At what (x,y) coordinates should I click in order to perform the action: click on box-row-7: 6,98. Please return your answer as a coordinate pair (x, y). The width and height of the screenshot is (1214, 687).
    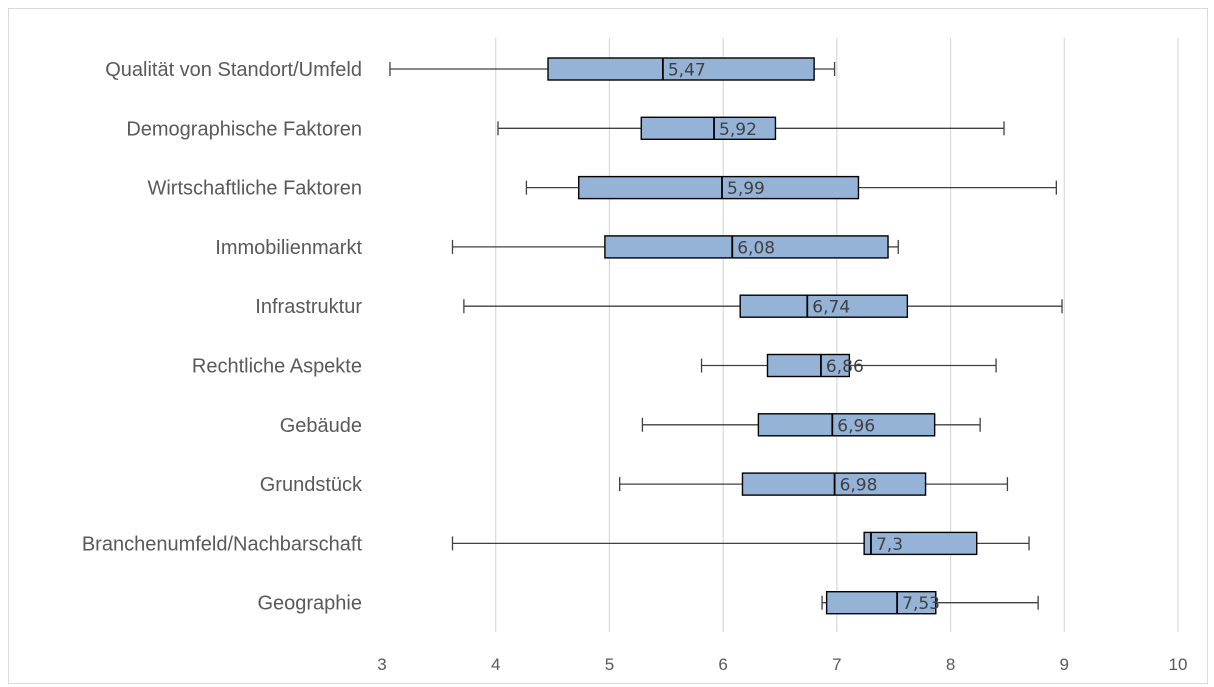
    Looking at the image, I should click on (814, 484).